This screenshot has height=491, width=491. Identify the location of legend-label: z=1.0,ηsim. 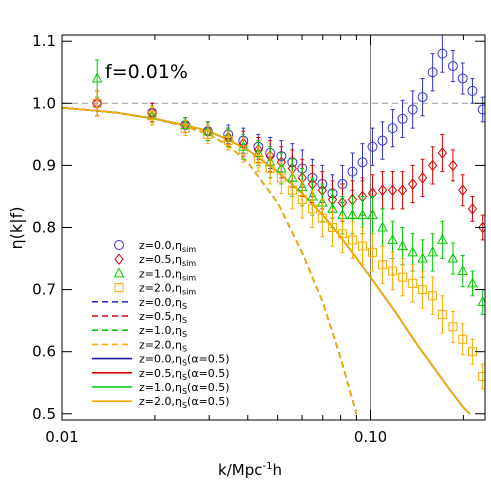
(167, 274).